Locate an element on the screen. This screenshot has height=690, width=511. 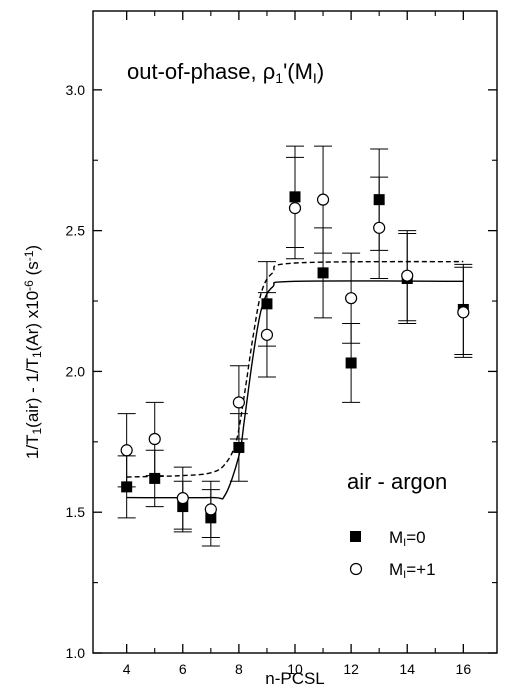
x-tick-label: 16 is located at coordinates (464, 669).